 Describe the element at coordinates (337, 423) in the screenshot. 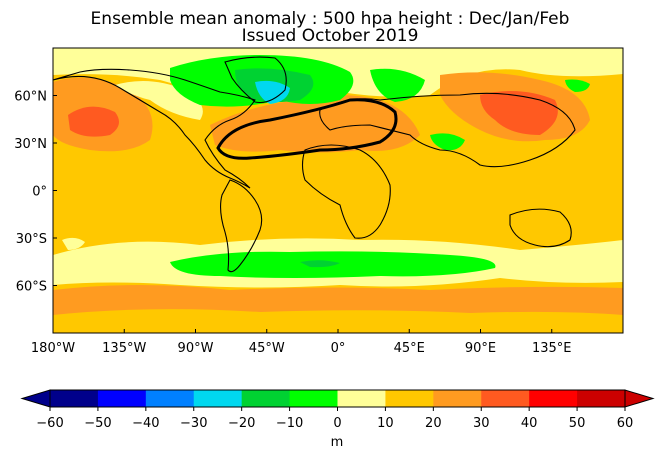

I see `colorbar-tick-label: 0` at that location.